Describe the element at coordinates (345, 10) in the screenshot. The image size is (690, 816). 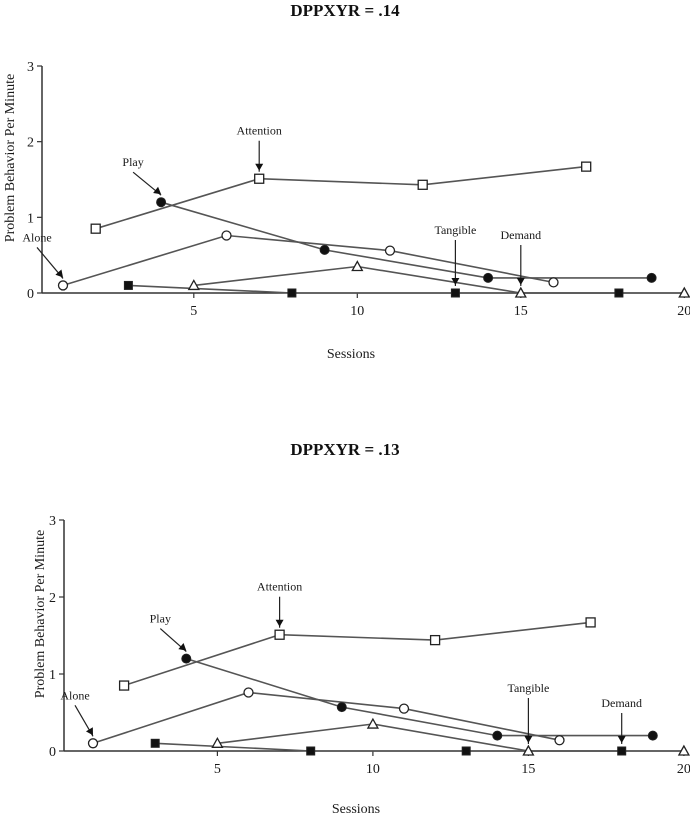
I see `chart-title: DPPXYR = .14` at that location.